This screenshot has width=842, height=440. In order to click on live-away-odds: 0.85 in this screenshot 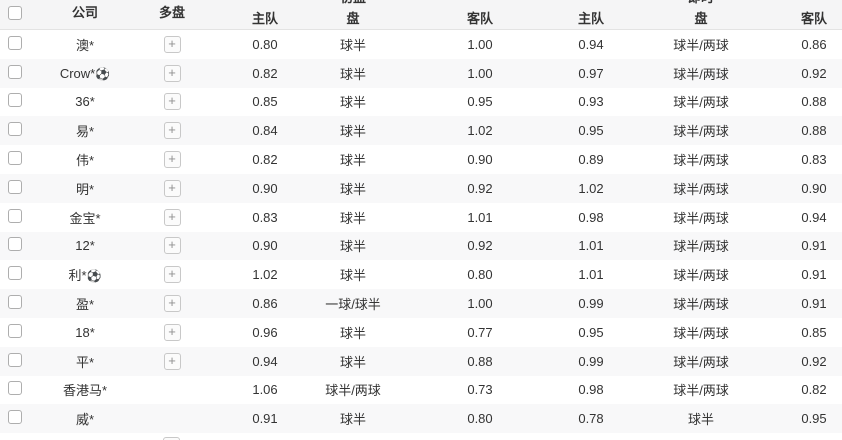, I will do `click(814, 332)`.